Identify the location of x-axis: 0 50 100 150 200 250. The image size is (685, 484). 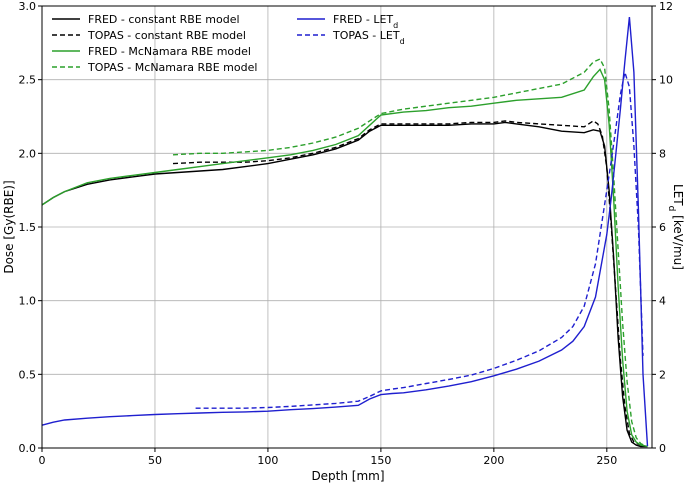
(328, 457).